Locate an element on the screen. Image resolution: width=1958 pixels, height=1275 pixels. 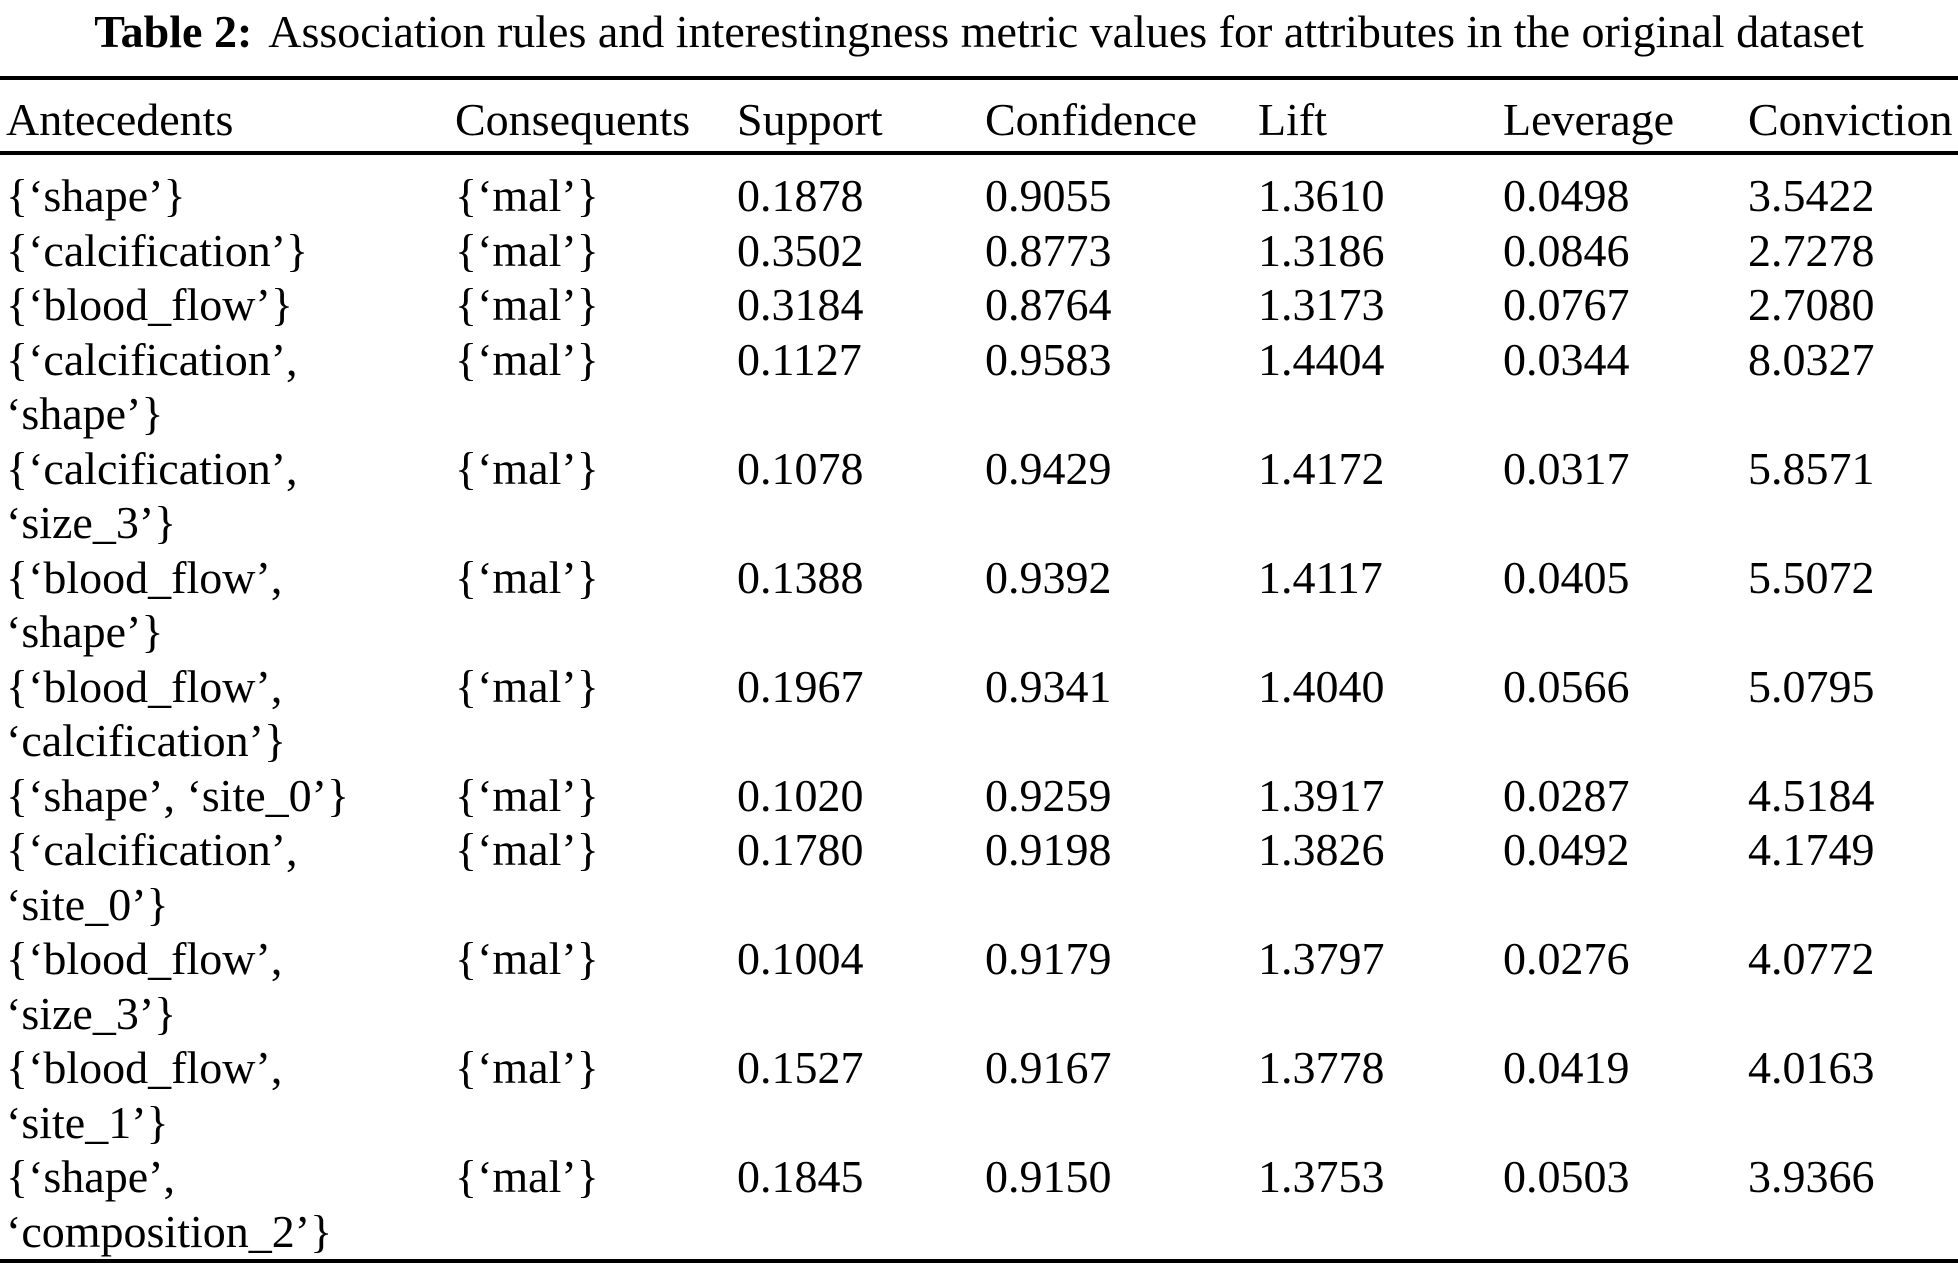
antecedent-cell: {‘shape’, ‘composition_2’} is located at coordinates (227, 1205).